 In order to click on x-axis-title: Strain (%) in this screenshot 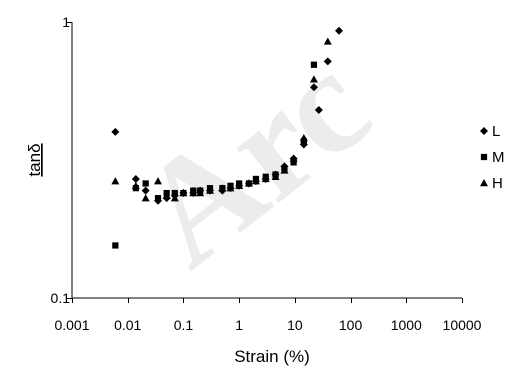, I will do `click(272, 356)`.